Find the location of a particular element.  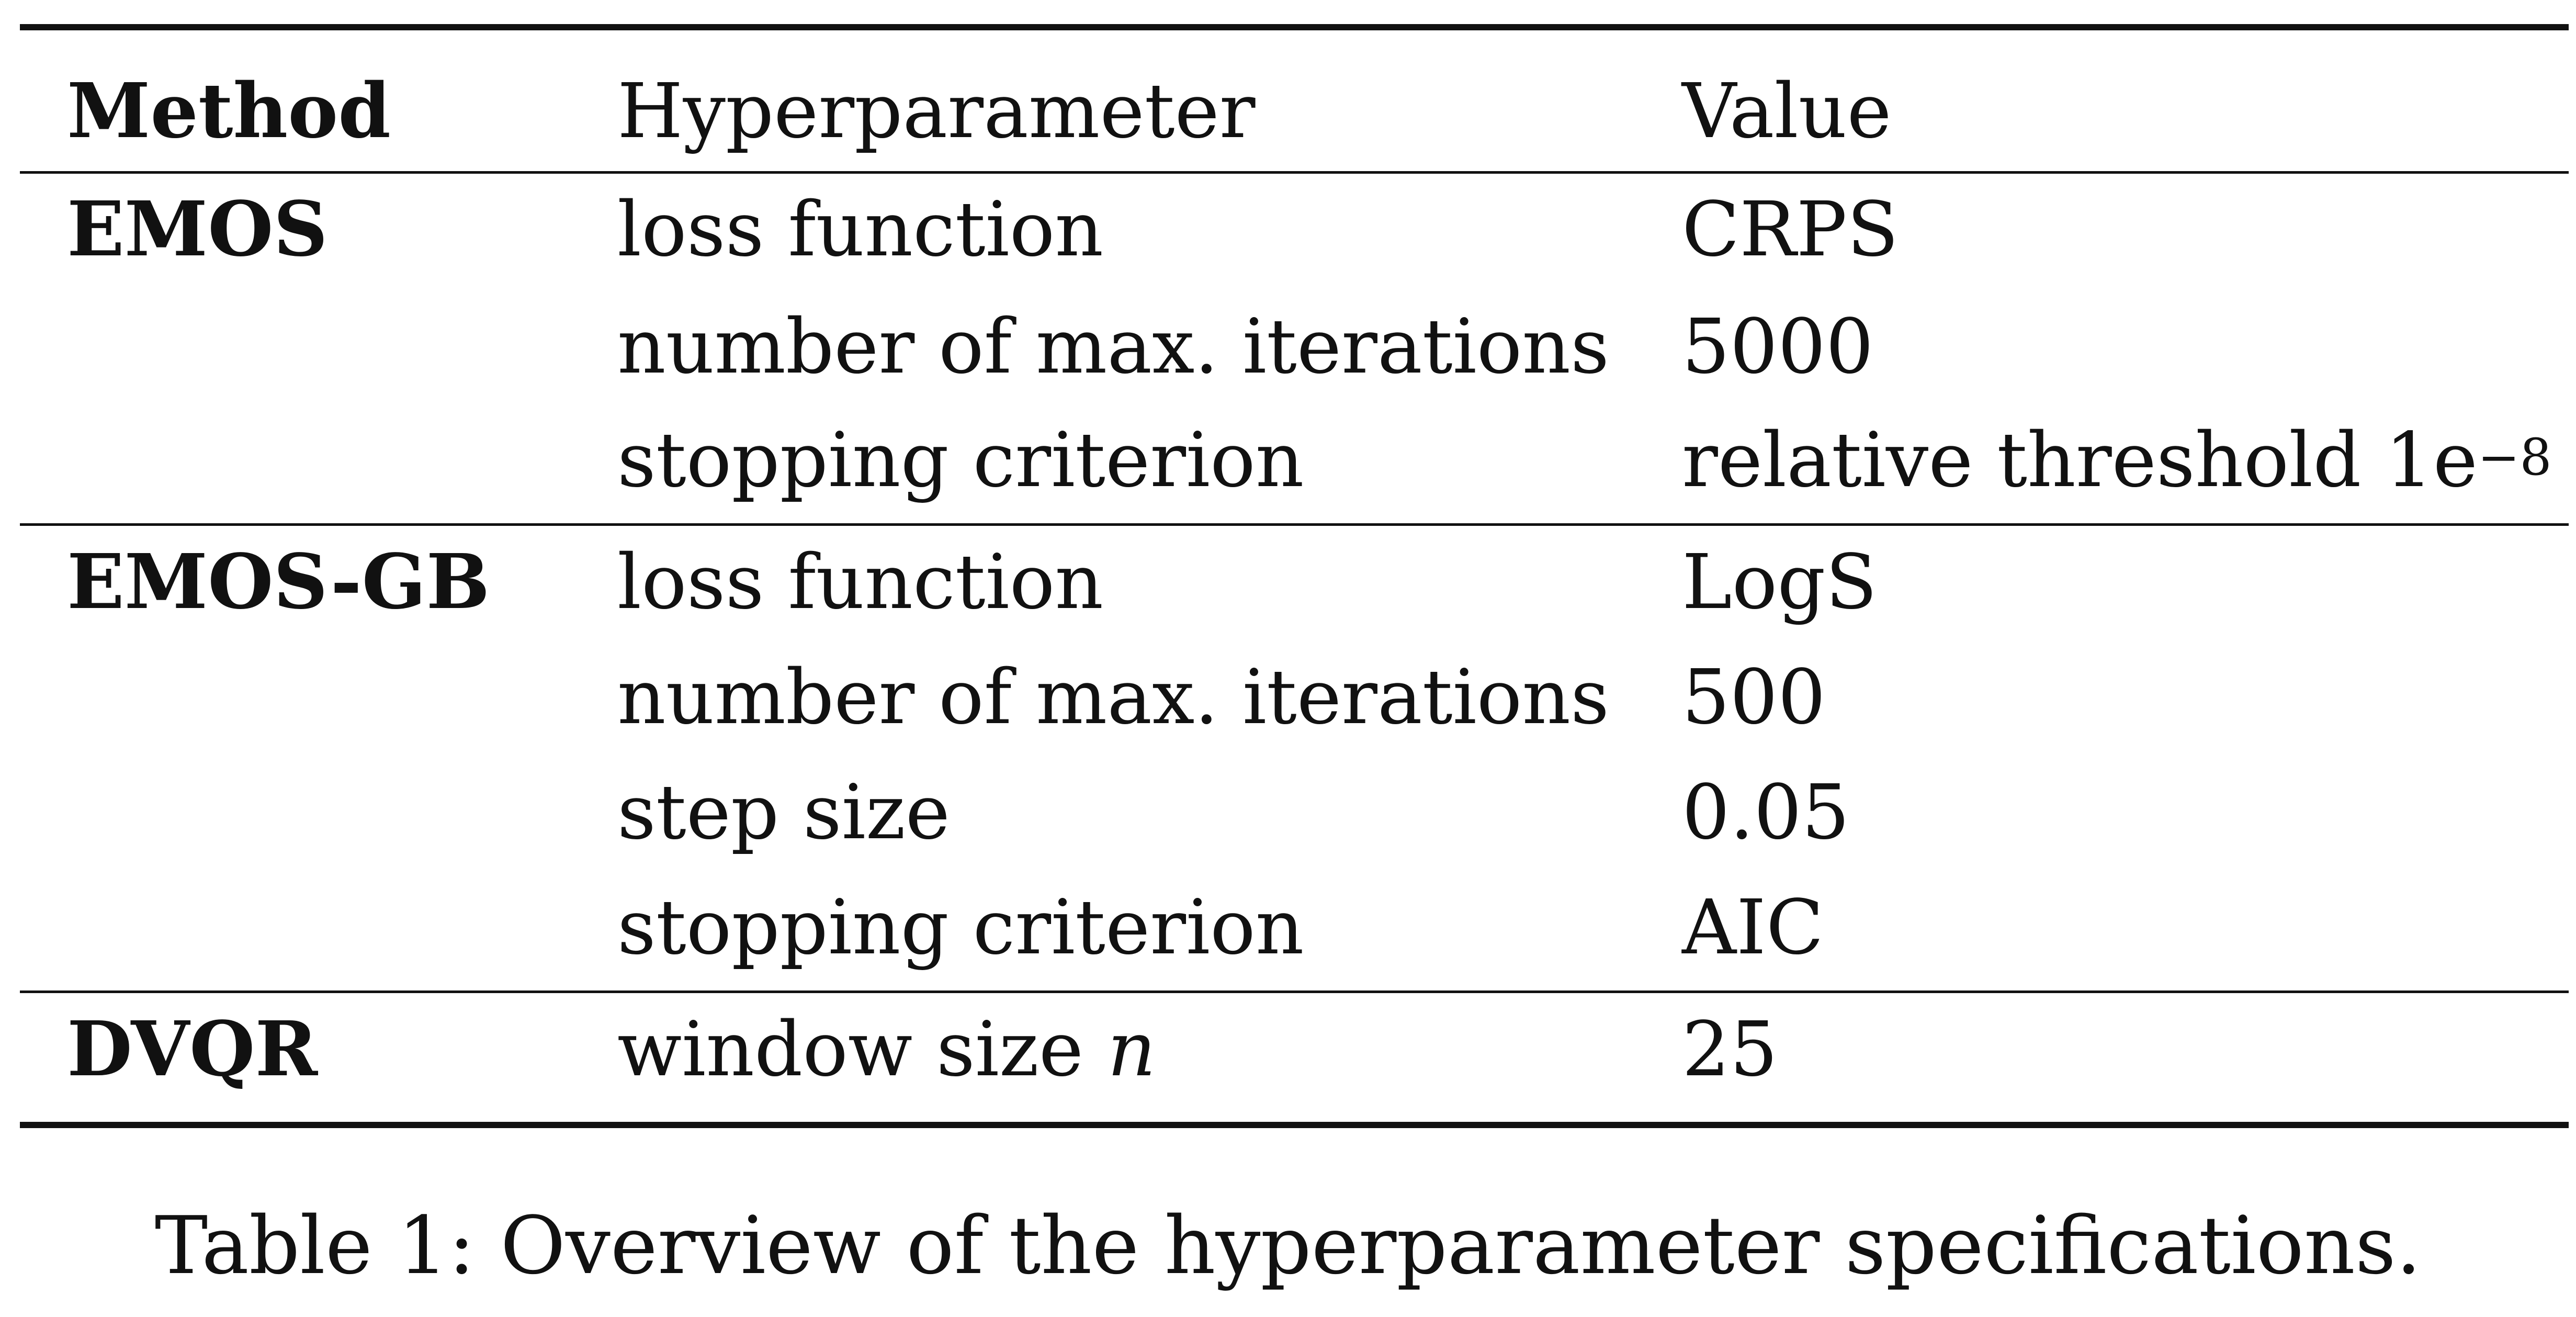

hyperparameter-text: window size is located at coordinates (863, 1049).